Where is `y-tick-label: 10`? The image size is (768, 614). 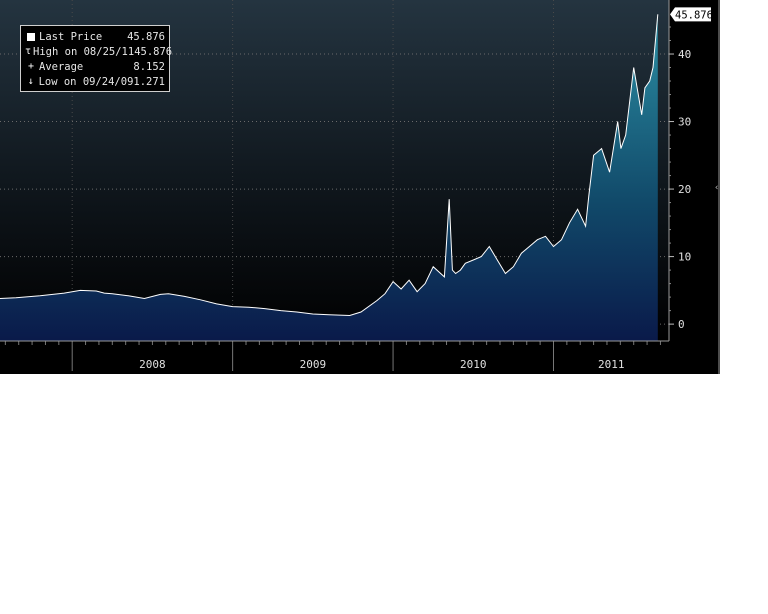 y-tick-label: 10 is located at coordinates (684, 257).